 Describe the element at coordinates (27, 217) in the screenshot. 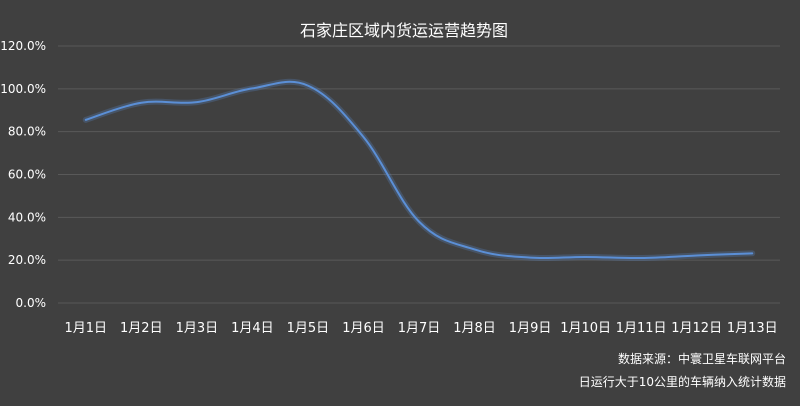

I see `y-tick-label: 40.0%` at that location.